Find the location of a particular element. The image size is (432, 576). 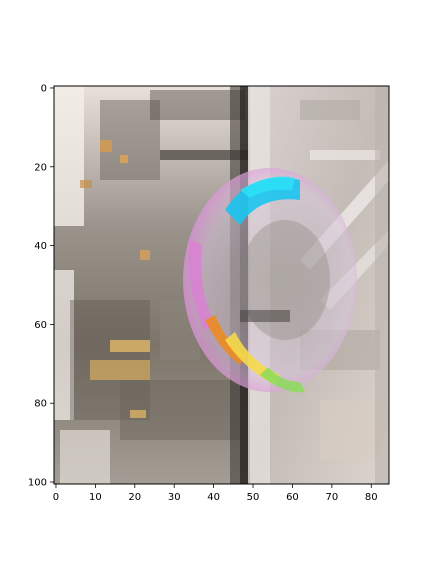

x-tick-label: 40 is located at coordinates (213, 497).